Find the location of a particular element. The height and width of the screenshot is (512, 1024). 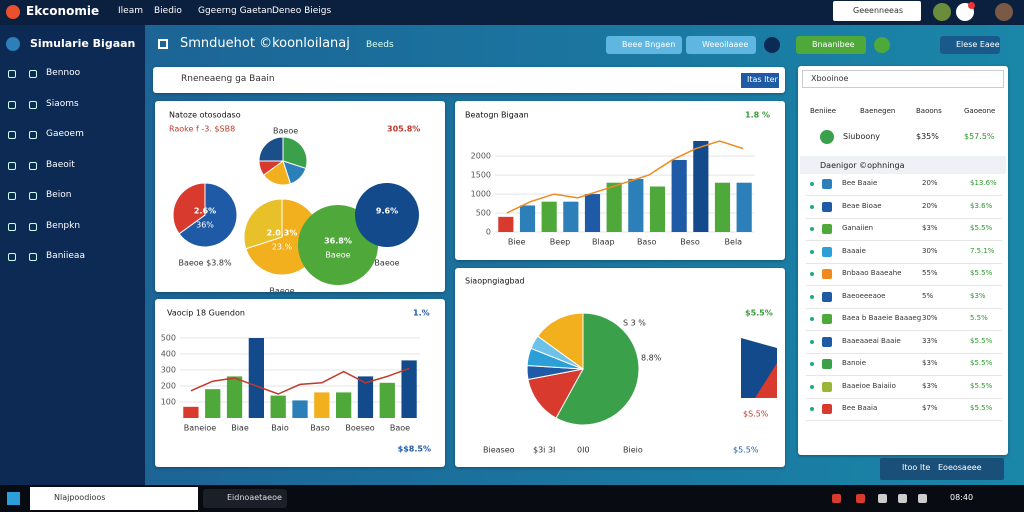

y-tick-label: 100 is located at coordinates (168, 402).